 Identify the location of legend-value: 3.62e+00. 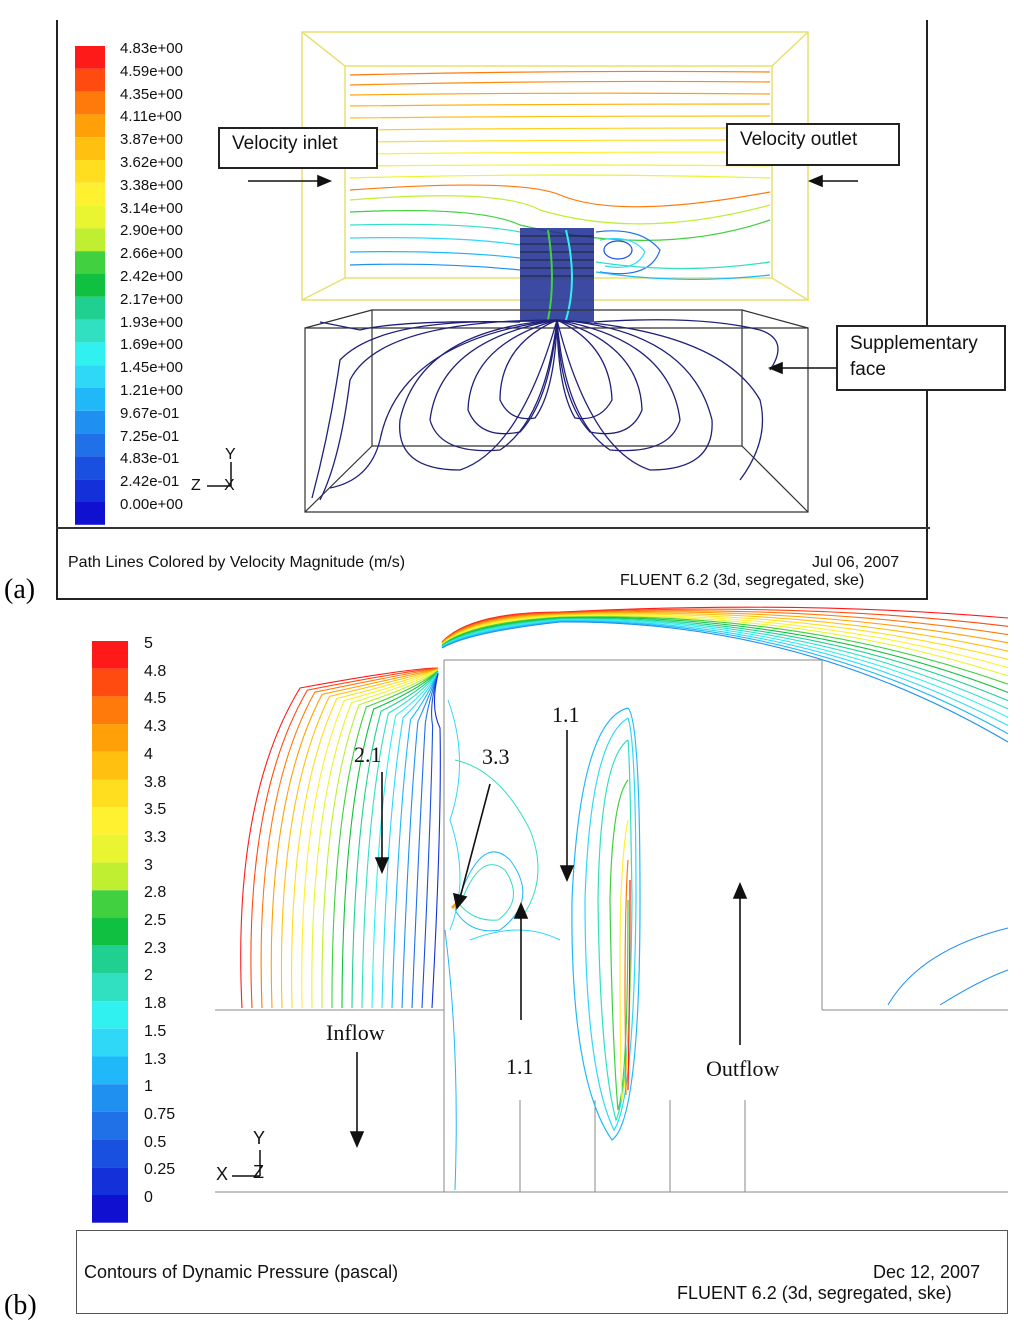
(151, 162).